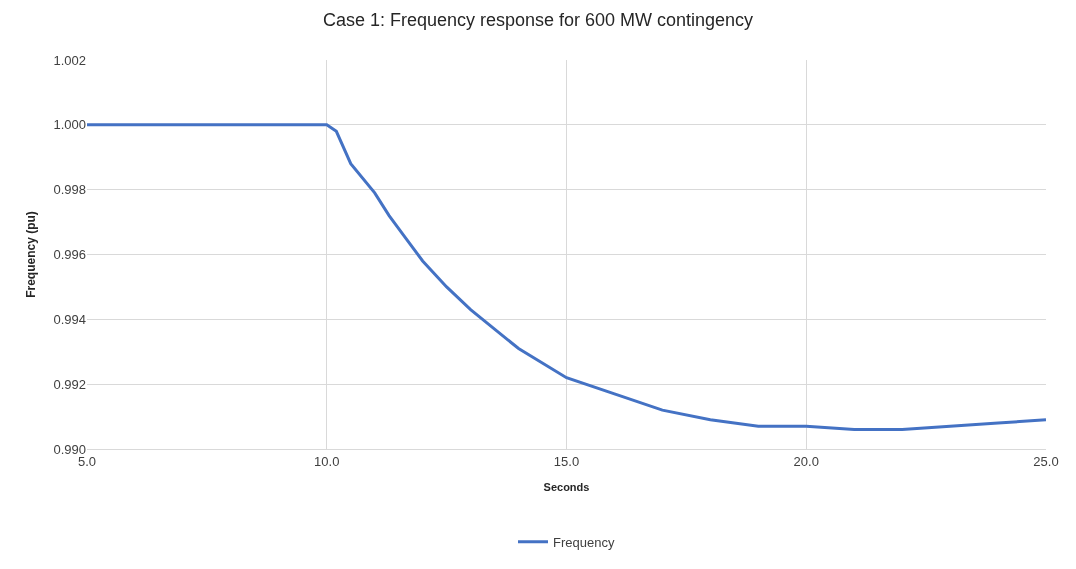  Describe the element at coordinates (566, 486) in the screenshot. I see `x-axis-title: Seconds` at that location.